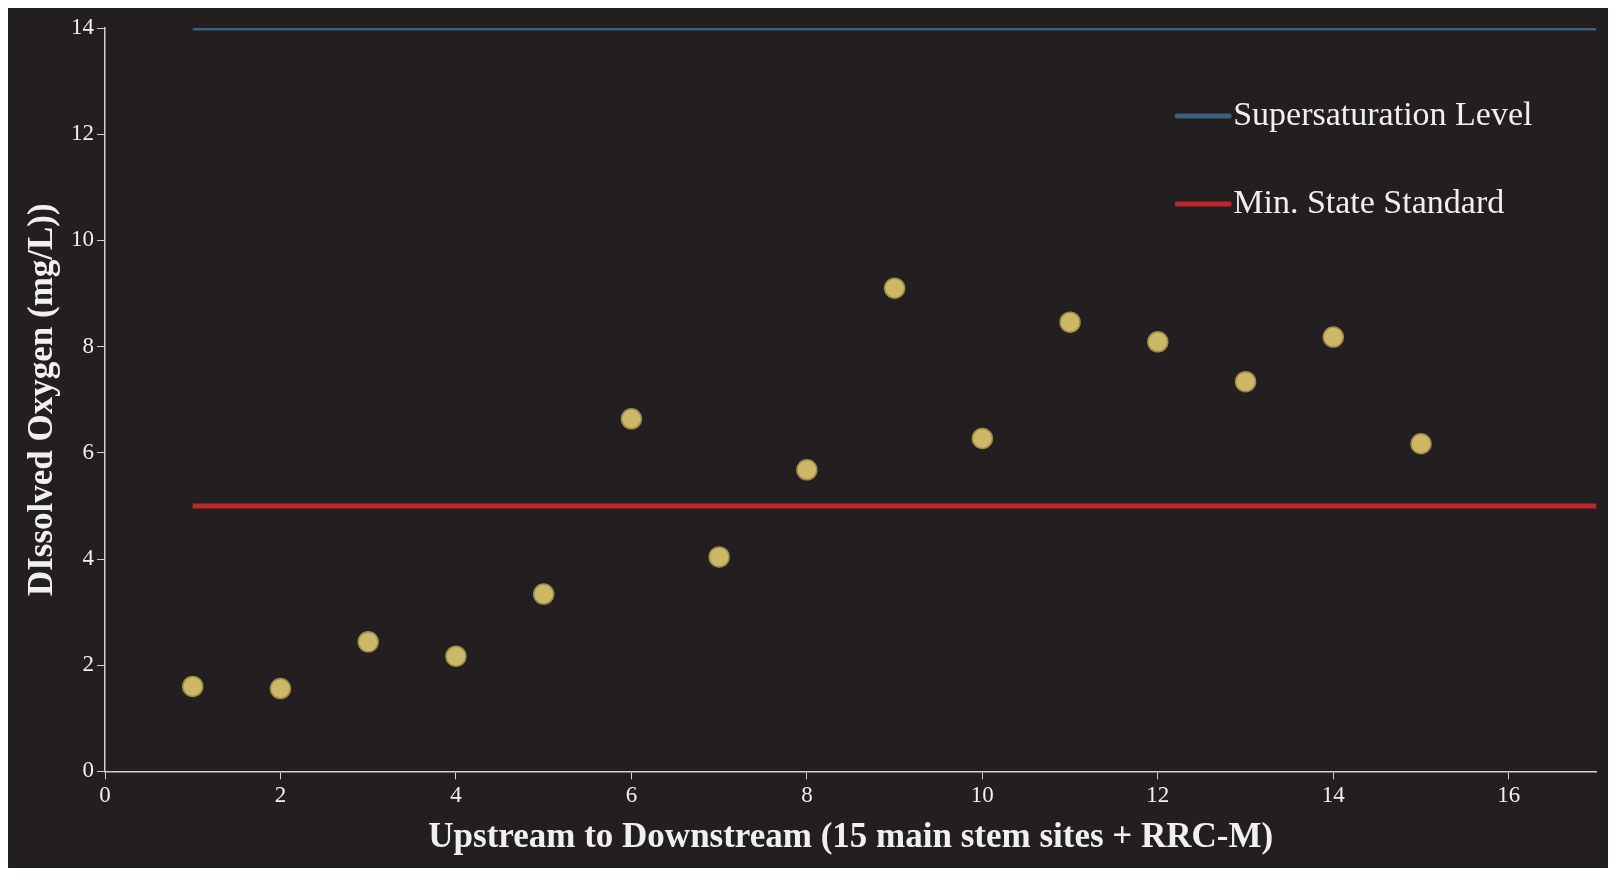  I want to click on legend-label: Min. State Standard, so click(1369, 201).